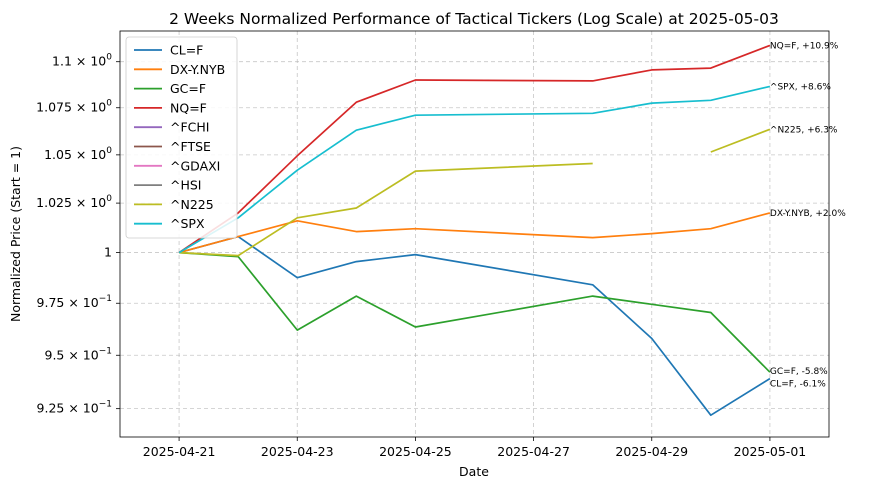 This screenshot has width=889, height=490. I want to click on legend-label: ^N225, so click(192, 204).